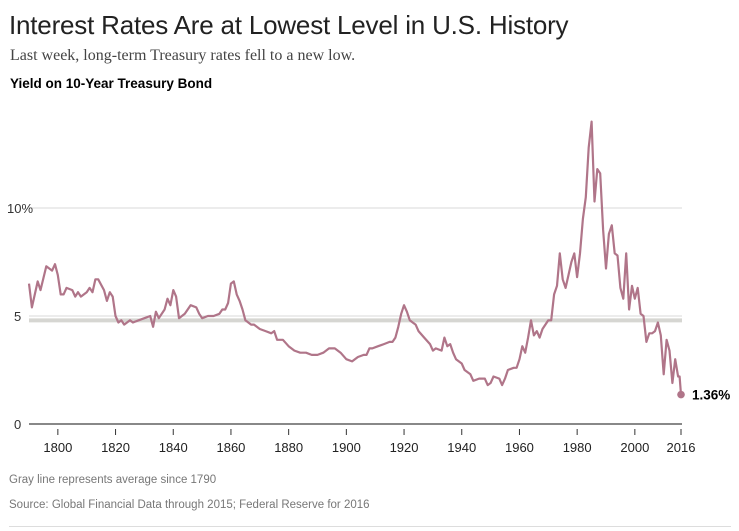 This screenshot has width=739, height=531. What do you see at coordinates (577, 447) in the screenshot?
I see `x-tick-label: 1980` at bounding box center [577, 447].